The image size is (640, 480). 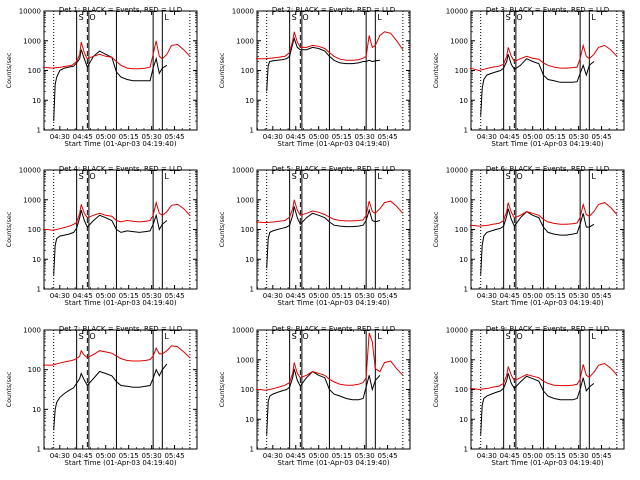 I want to click on chart-title: Det 5: BLACK = Events, RED = LLD, so click(x=333, y=169).